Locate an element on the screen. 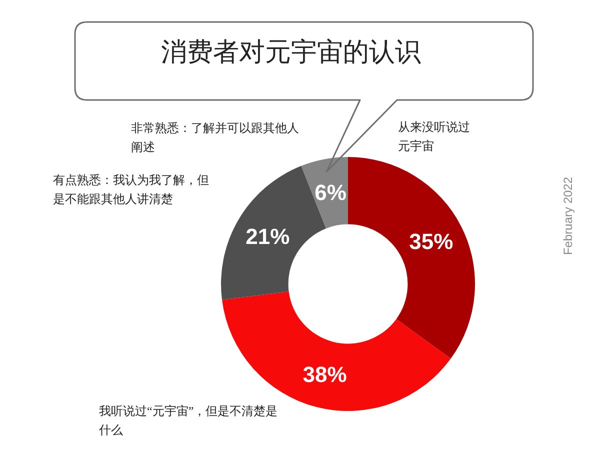  annotation: February 2022 is located at coordinates (568, 216).